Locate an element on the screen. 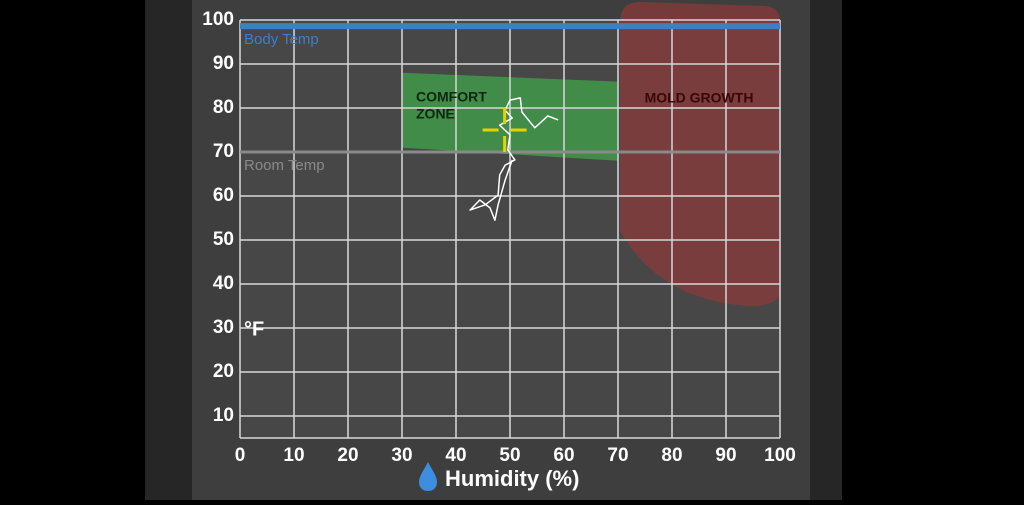 This screenshot has width=1024, height=505. y-unit-label: °F is located at coordinates (254, 329).